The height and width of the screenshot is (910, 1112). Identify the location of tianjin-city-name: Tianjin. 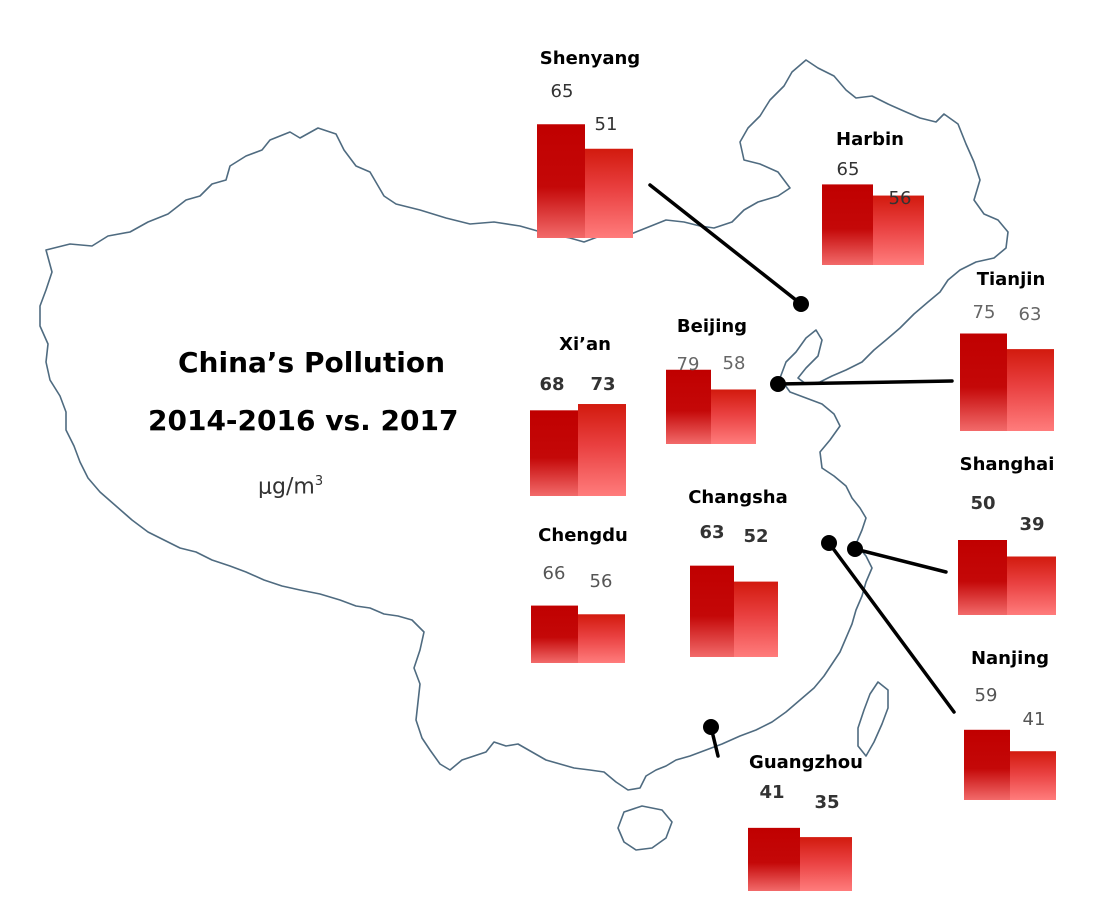
(1011, 279).